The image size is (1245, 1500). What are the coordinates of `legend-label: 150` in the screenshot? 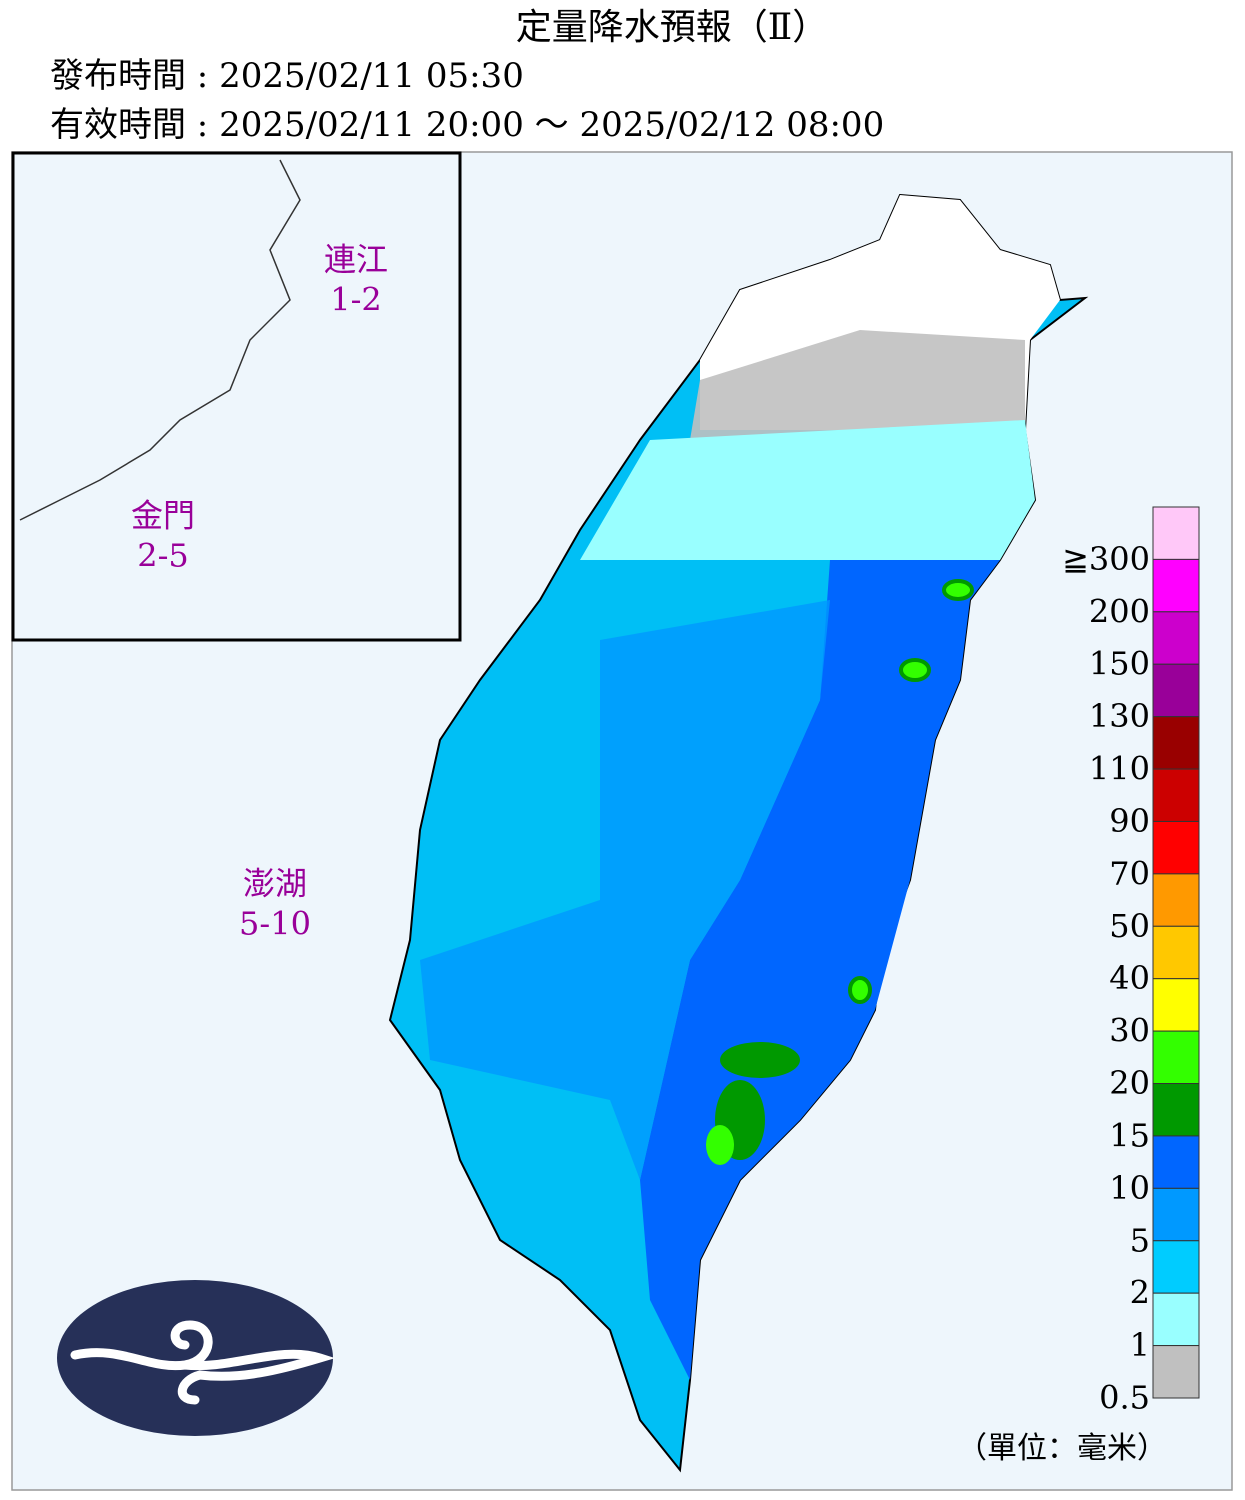 It's located at (1119, 664).